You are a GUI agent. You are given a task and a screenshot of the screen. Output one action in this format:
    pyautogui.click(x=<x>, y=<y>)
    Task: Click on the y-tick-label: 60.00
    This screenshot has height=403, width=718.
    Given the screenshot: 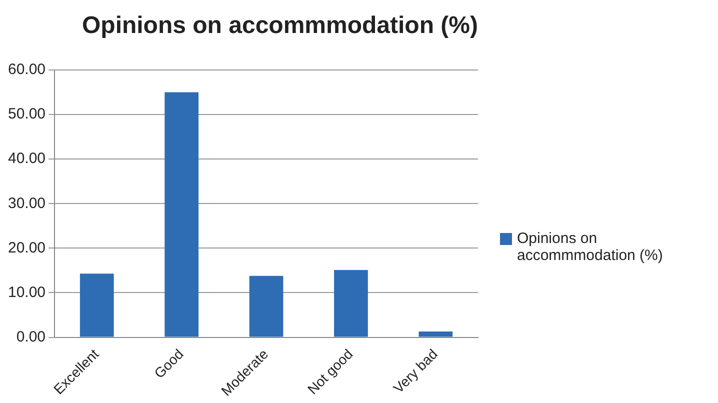 What is the action you would take?
    pyautogui.click(x=27, y=69)
    